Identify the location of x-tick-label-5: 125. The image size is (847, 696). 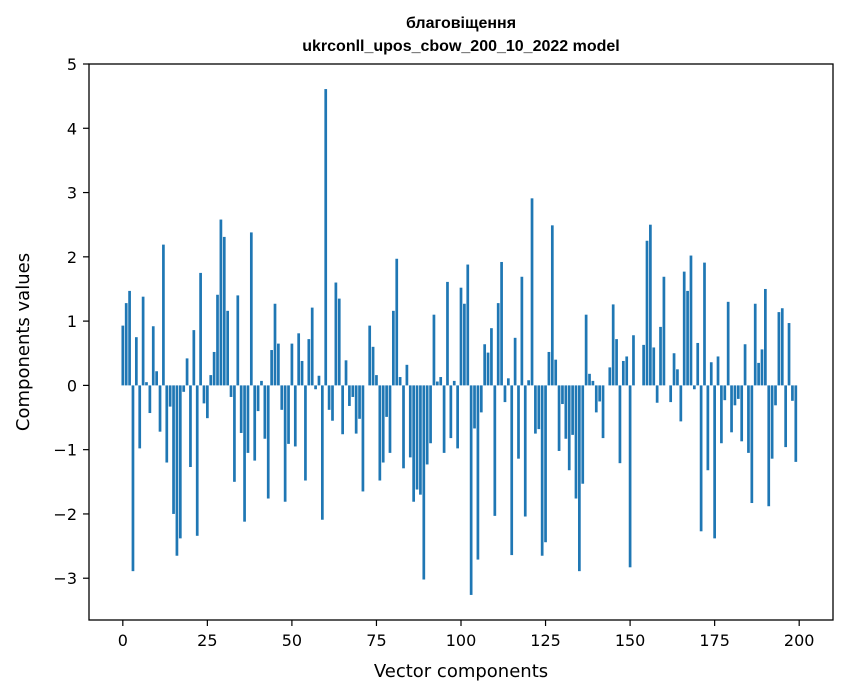
(545, 640).